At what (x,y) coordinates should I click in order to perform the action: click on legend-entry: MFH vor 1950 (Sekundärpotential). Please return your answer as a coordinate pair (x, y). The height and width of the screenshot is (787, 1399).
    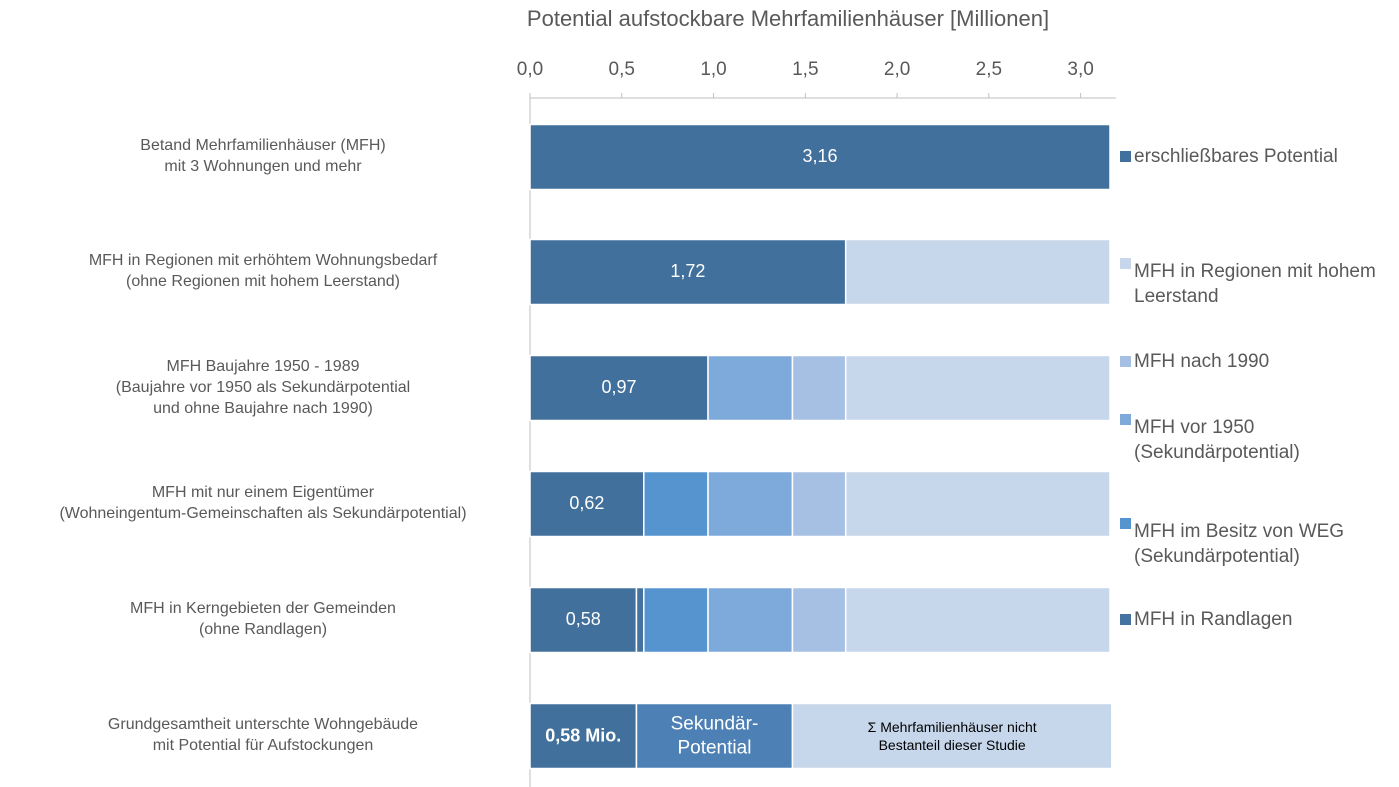
    Looking at the image, I should click on (1217, 440).